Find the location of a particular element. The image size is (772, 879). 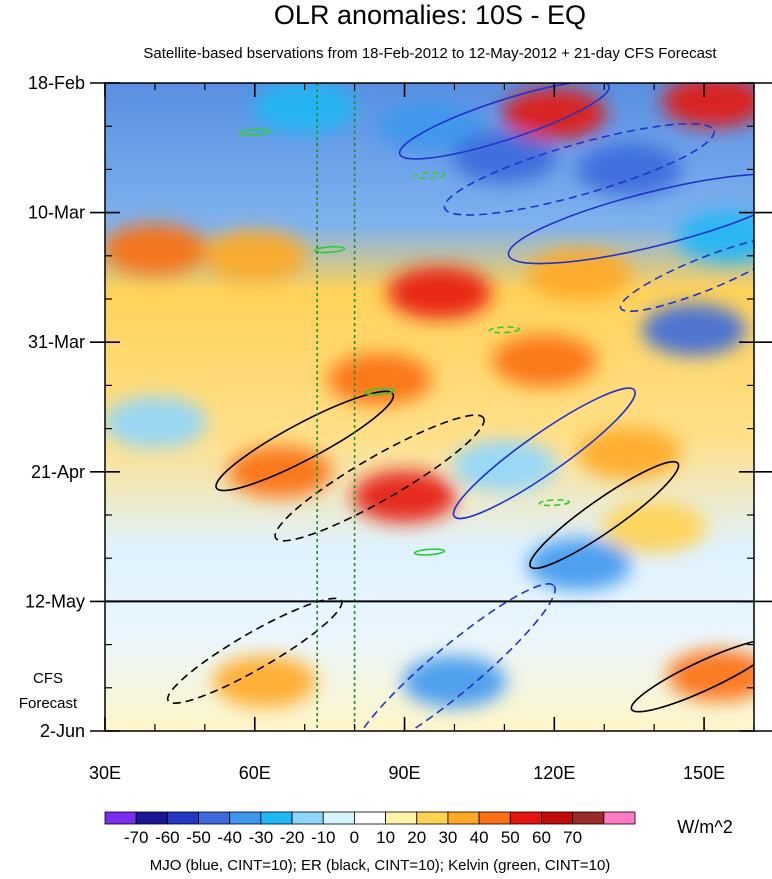

colorbar-label: 20 is located at coordinates (416, 837).